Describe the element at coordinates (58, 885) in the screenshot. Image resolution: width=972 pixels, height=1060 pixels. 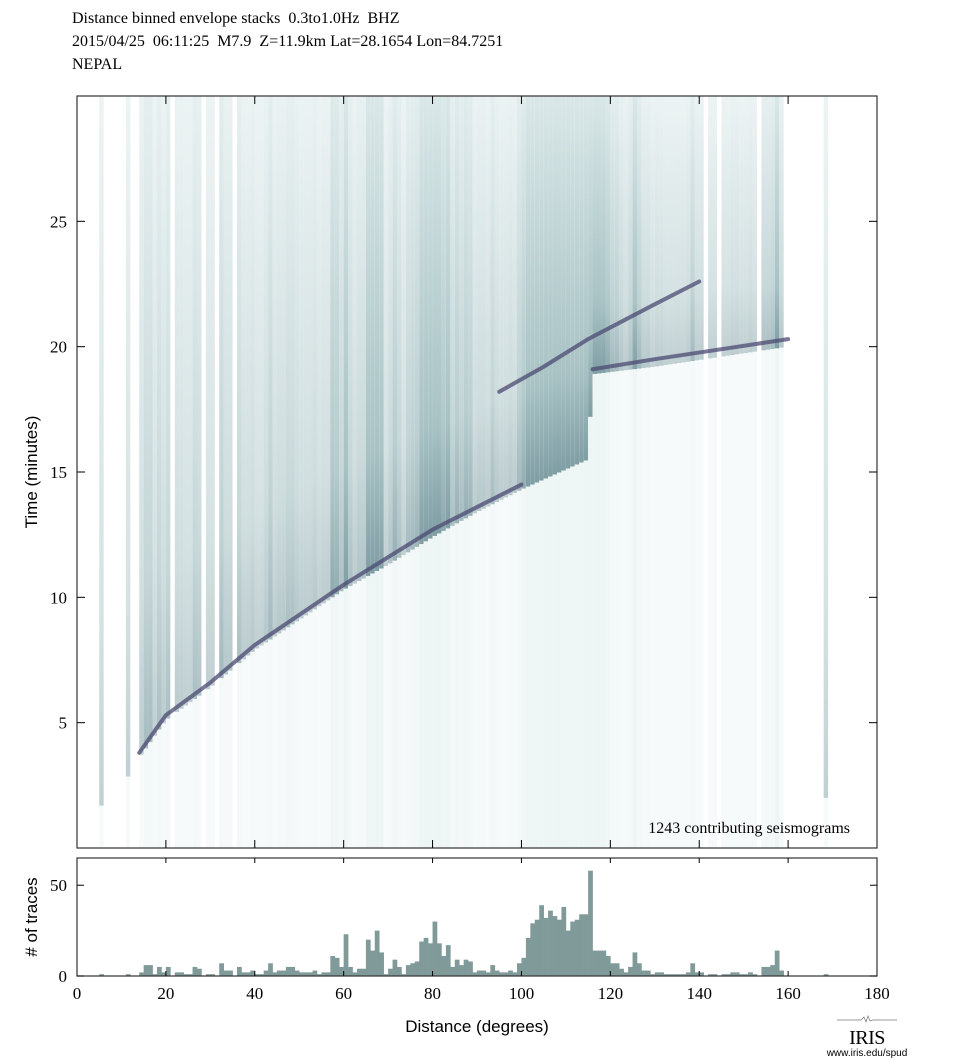
I see `hist-y-tick-label: 50` at that location.